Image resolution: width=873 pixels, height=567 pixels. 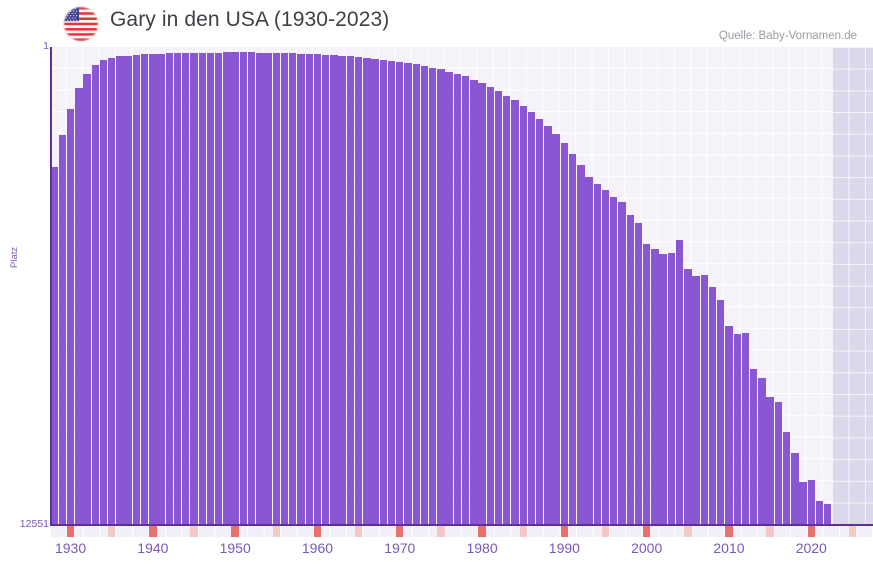 I want to click on y-axis-tick-top: 1, so click(x=46, y=46).